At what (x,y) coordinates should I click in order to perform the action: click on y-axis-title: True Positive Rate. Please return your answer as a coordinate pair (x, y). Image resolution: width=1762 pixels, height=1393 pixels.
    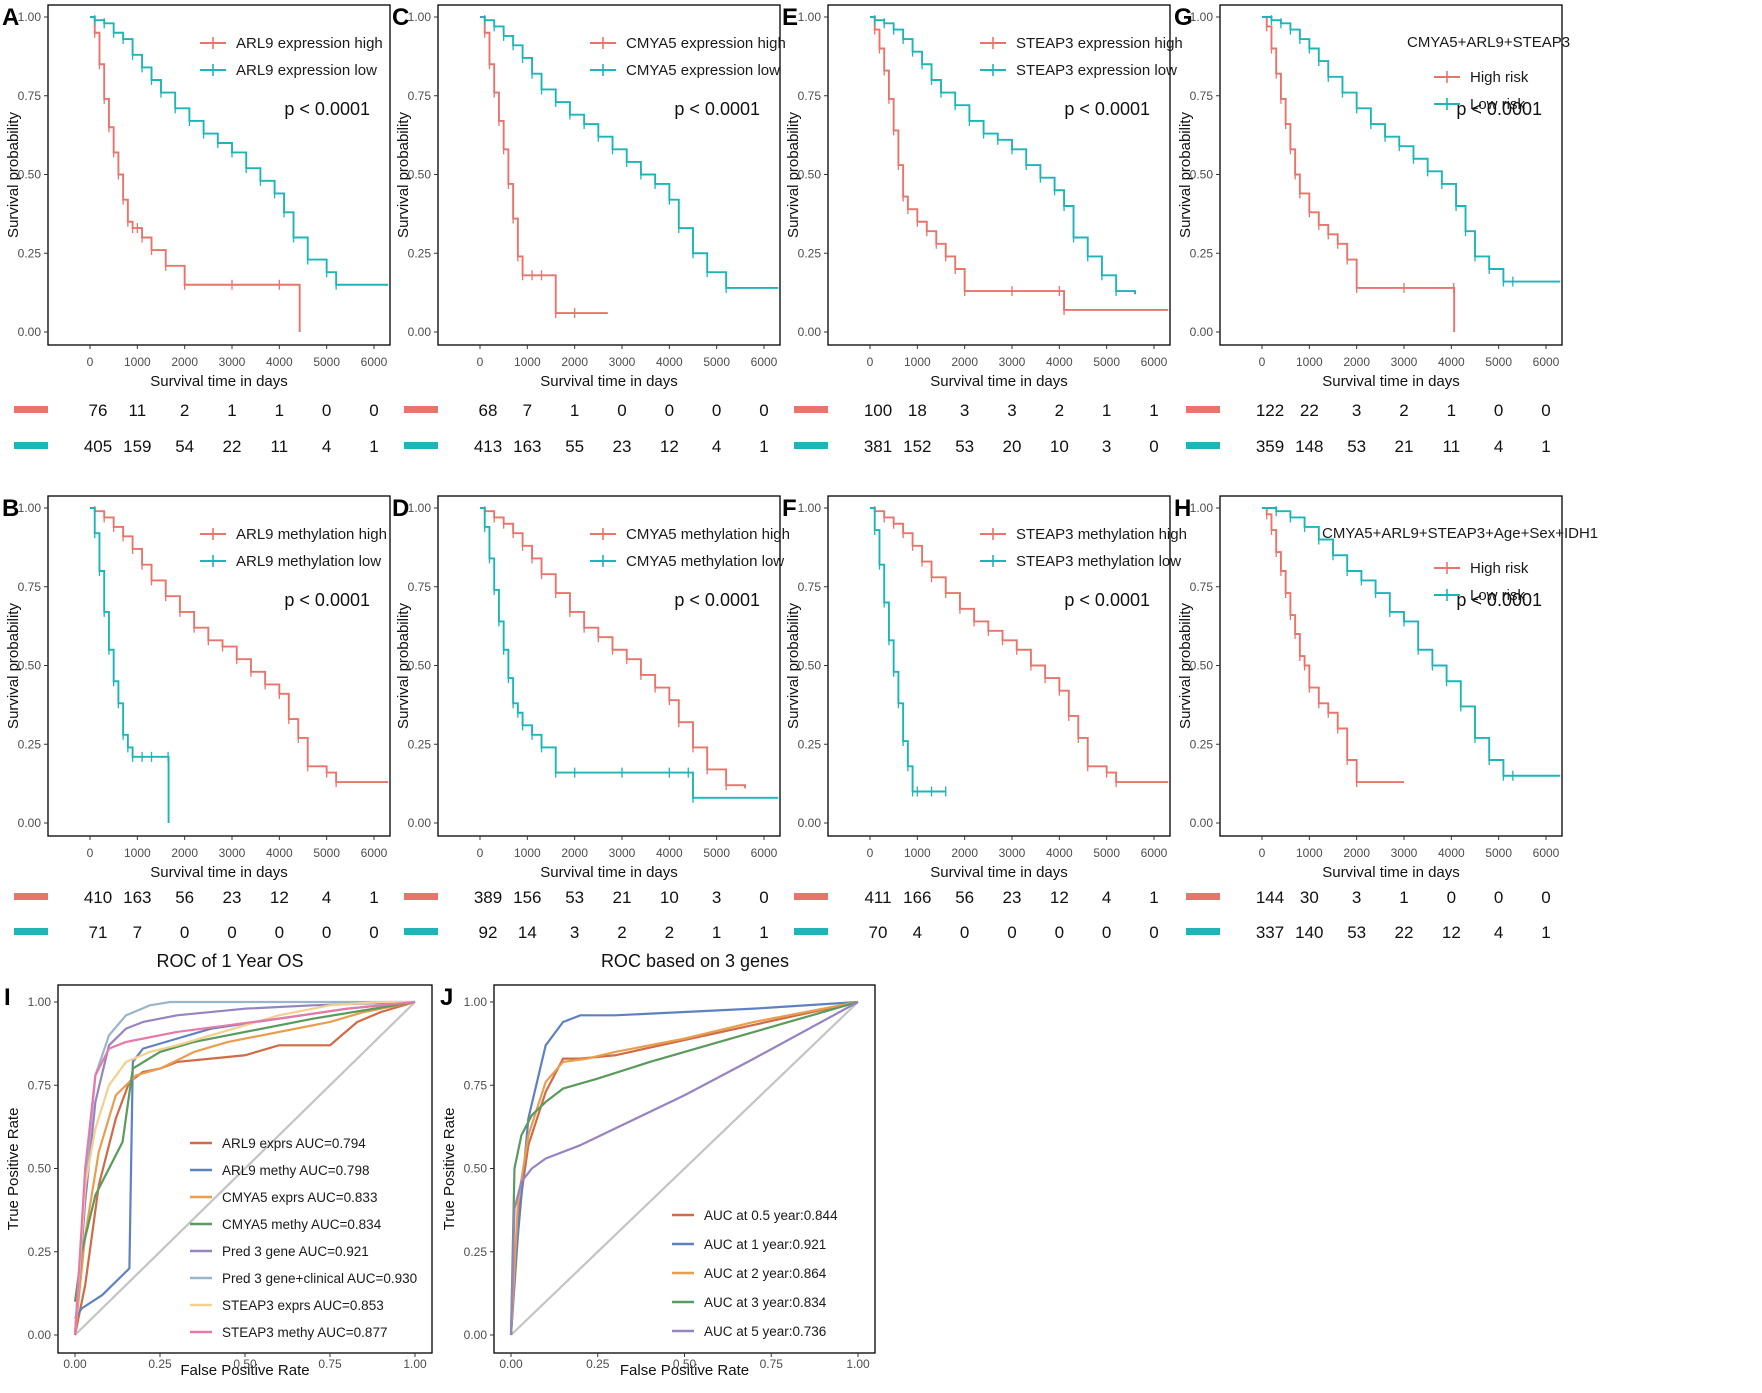
    Looking at the image, I should click on (449, 1169).